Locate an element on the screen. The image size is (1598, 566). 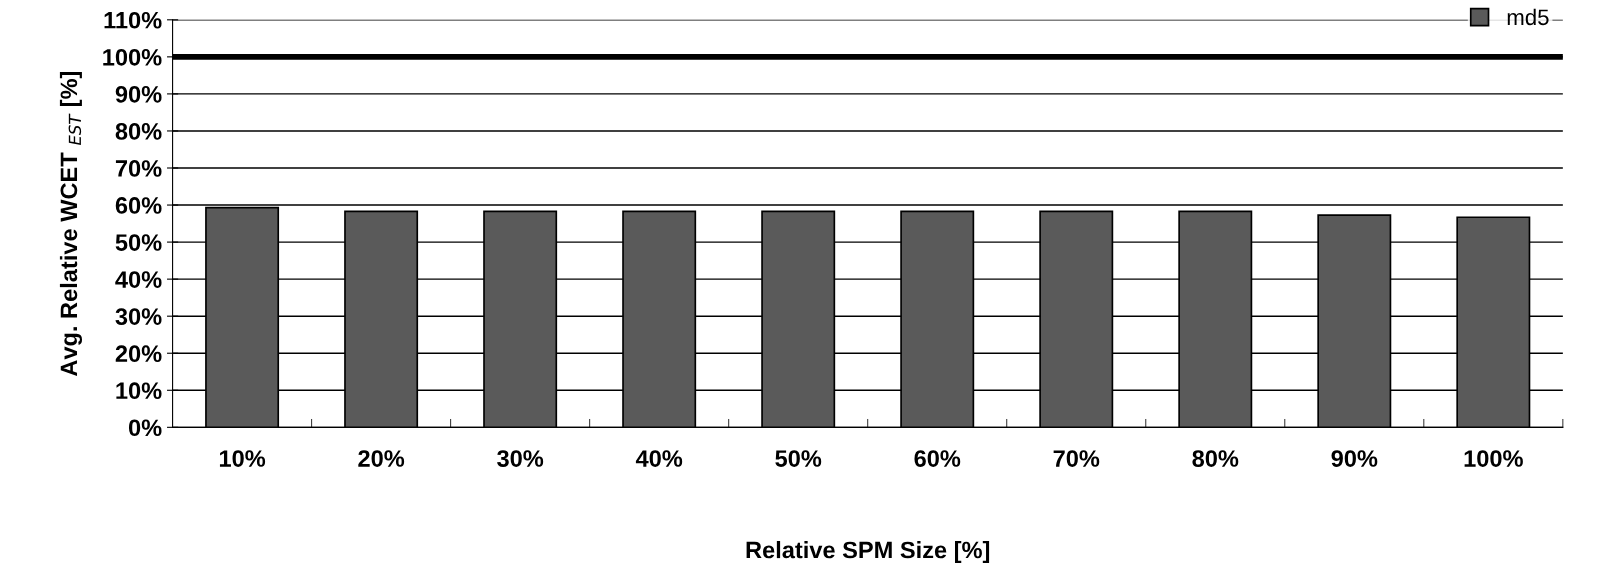
y-tick-label: 50% is located at coordinates (138, 242).